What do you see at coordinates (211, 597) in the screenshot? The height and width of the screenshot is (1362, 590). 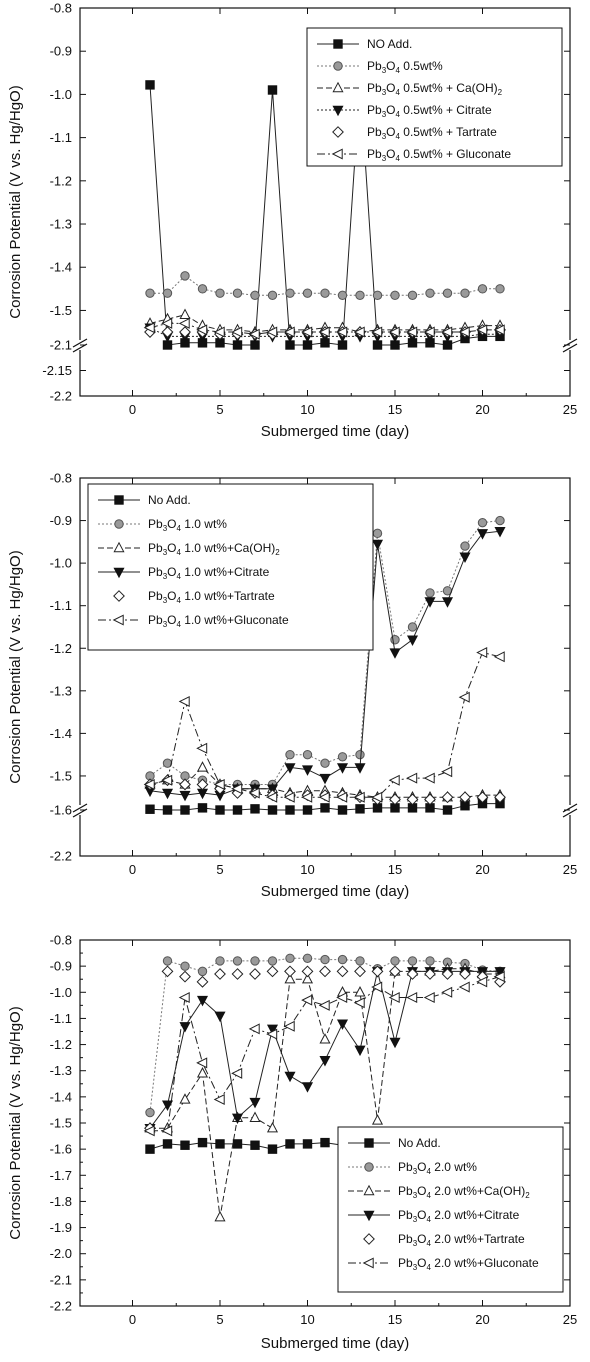 I see `legend-label-4: Pb3O4 1.0 wt%+Tartrate` at bounding box center [211, 597].